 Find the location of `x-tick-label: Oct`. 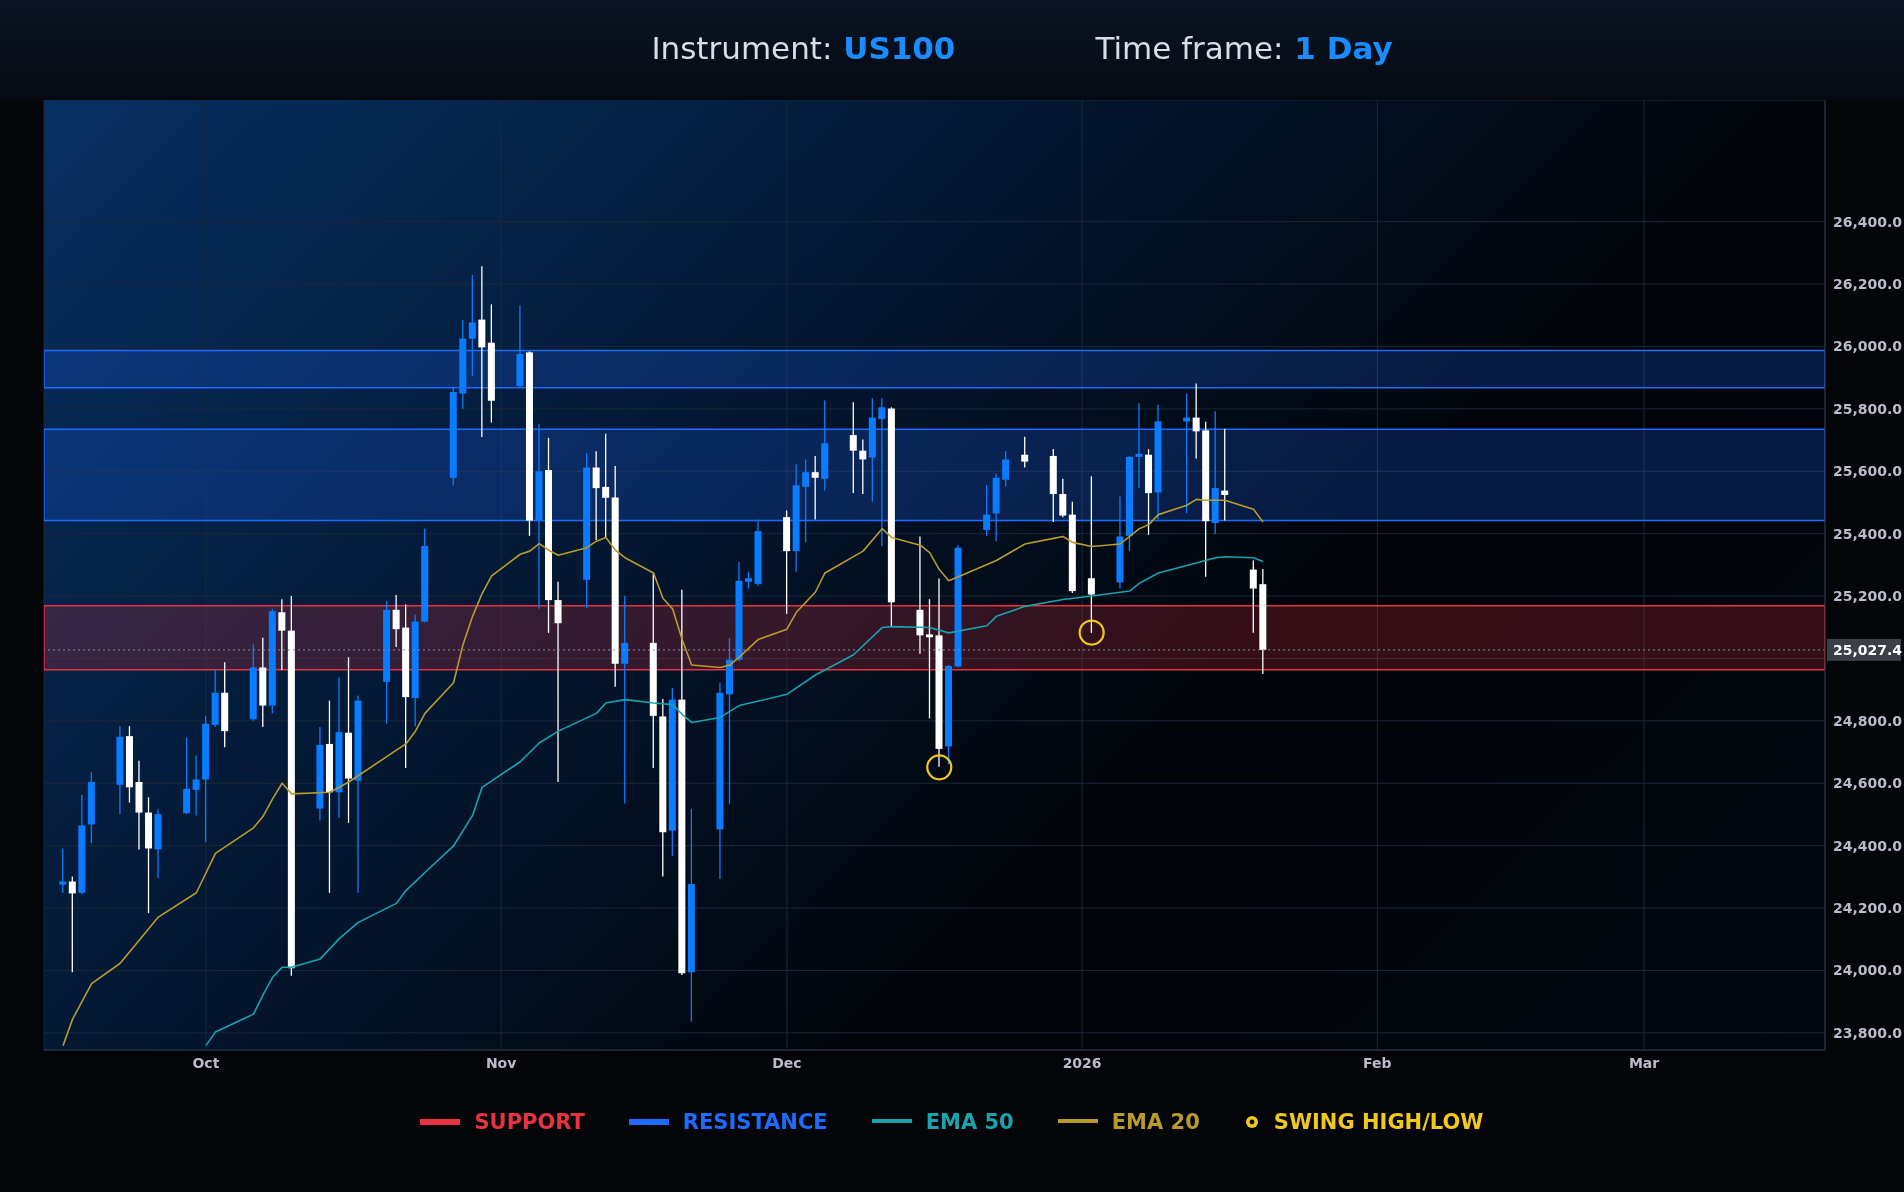

x-tick-label: Oct is located at coordinates (206, 1062).